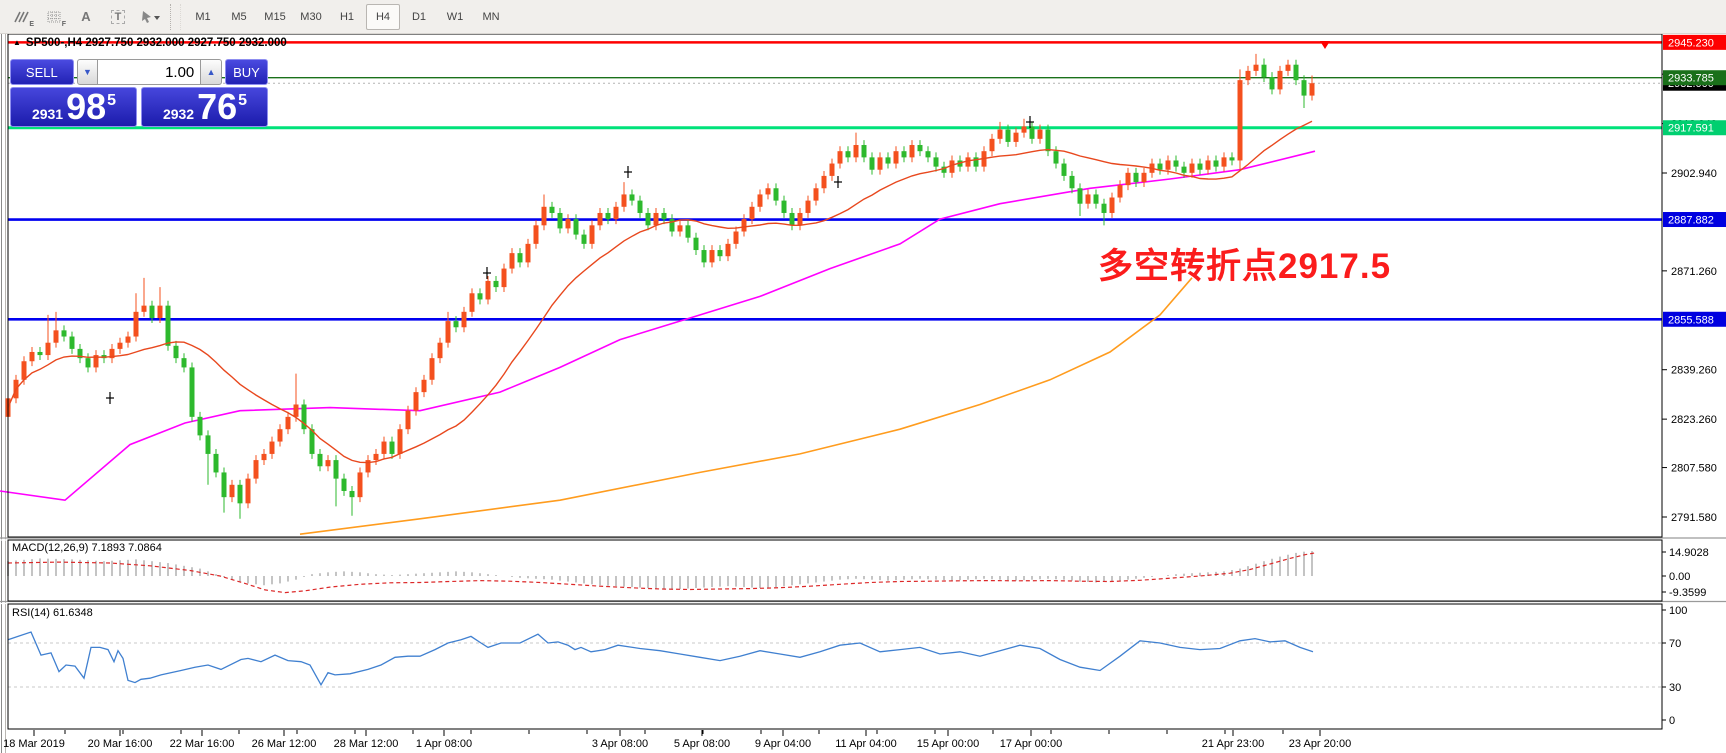 The image size is (1726, 753). I want to click on svg-text: 2917.591, so click(1691, 129).